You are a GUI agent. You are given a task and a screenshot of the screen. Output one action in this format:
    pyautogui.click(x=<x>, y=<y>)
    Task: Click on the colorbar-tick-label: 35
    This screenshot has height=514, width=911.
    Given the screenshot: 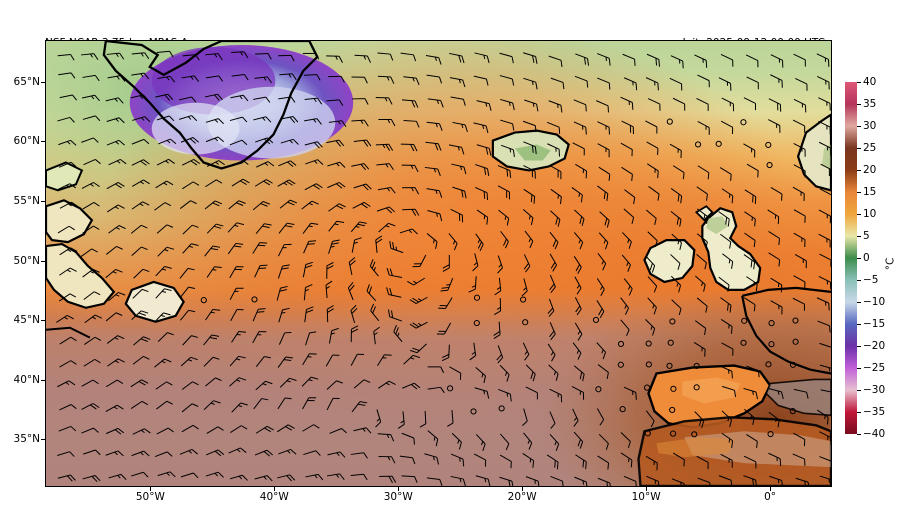 What is the action you would take?
    pyautogui.click(x=870, y=104)
    